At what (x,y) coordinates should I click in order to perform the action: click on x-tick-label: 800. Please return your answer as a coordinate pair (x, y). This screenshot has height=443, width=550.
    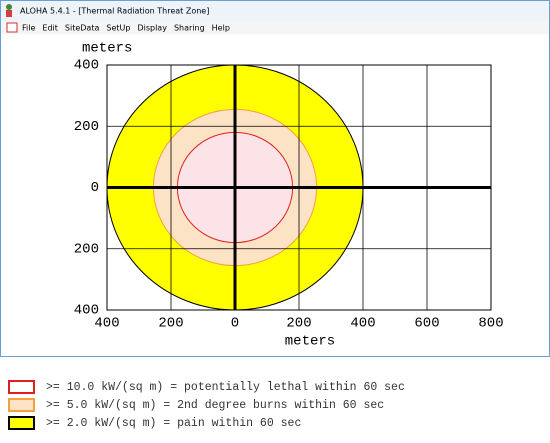
    Looking at the image, I should click on (490, 324).